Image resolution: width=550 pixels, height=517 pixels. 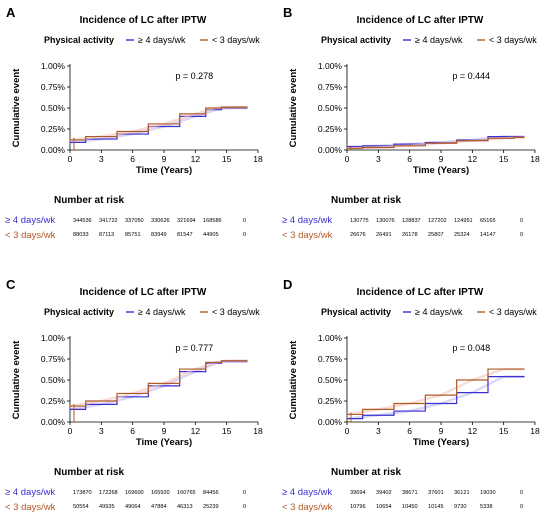 I want to click on x-tick-label: 12, so click(x=473, y=159).